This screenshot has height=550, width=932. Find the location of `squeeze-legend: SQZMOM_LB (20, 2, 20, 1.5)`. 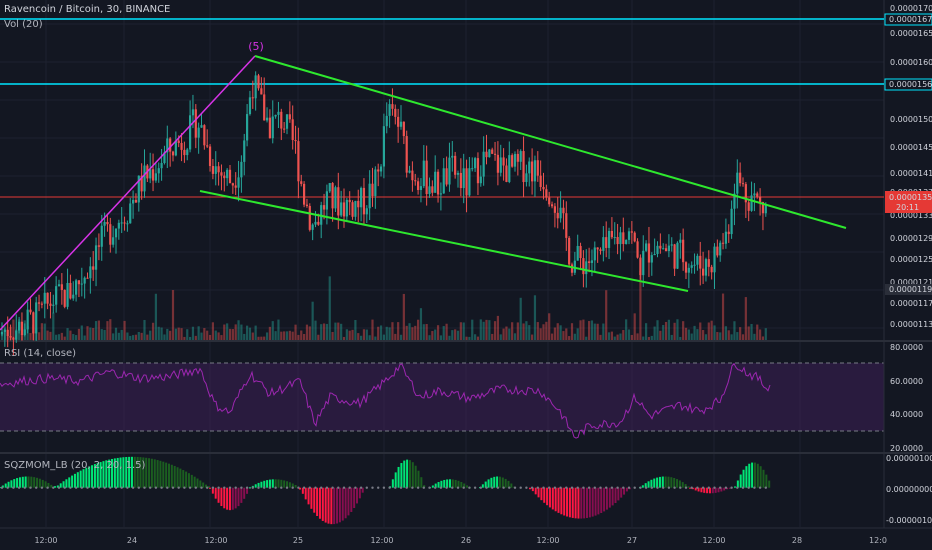

squeeze-legend: SQZMOM_LB (20, 2, 20, 1.5) is located at coordinates (74, 465).